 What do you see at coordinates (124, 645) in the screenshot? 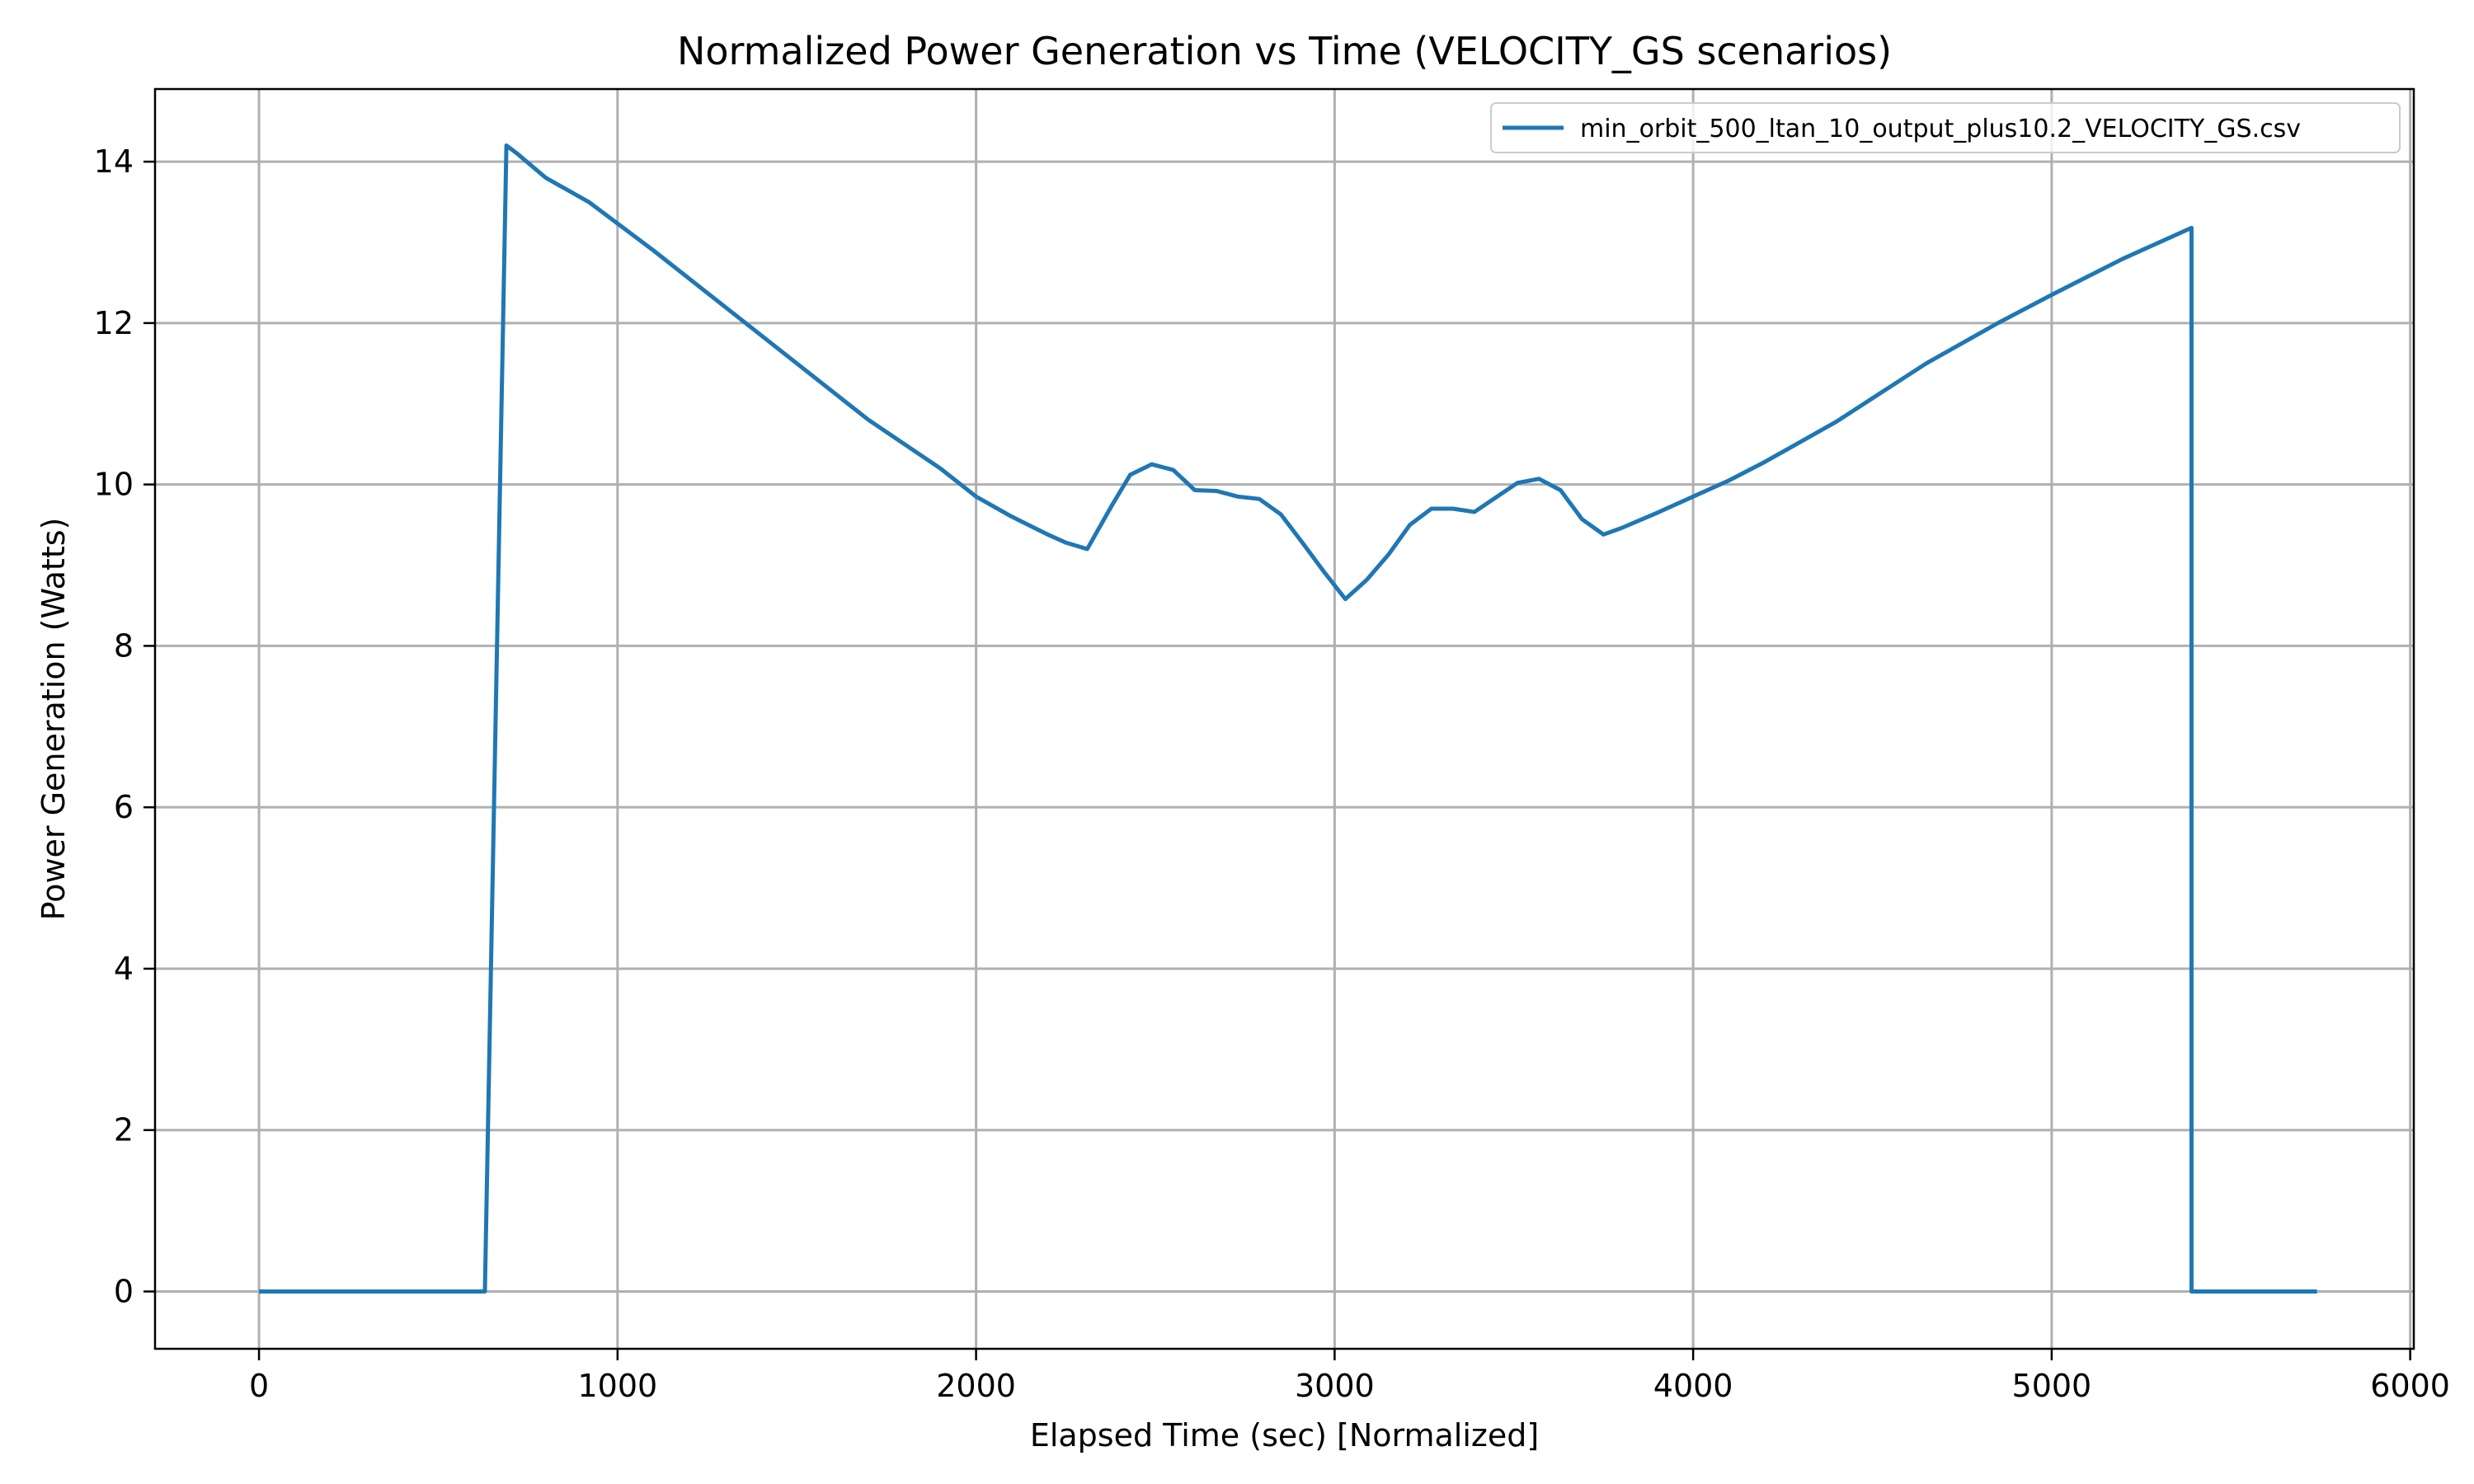
I see `y-tick-label: 8` at bounding box center [124, 645].